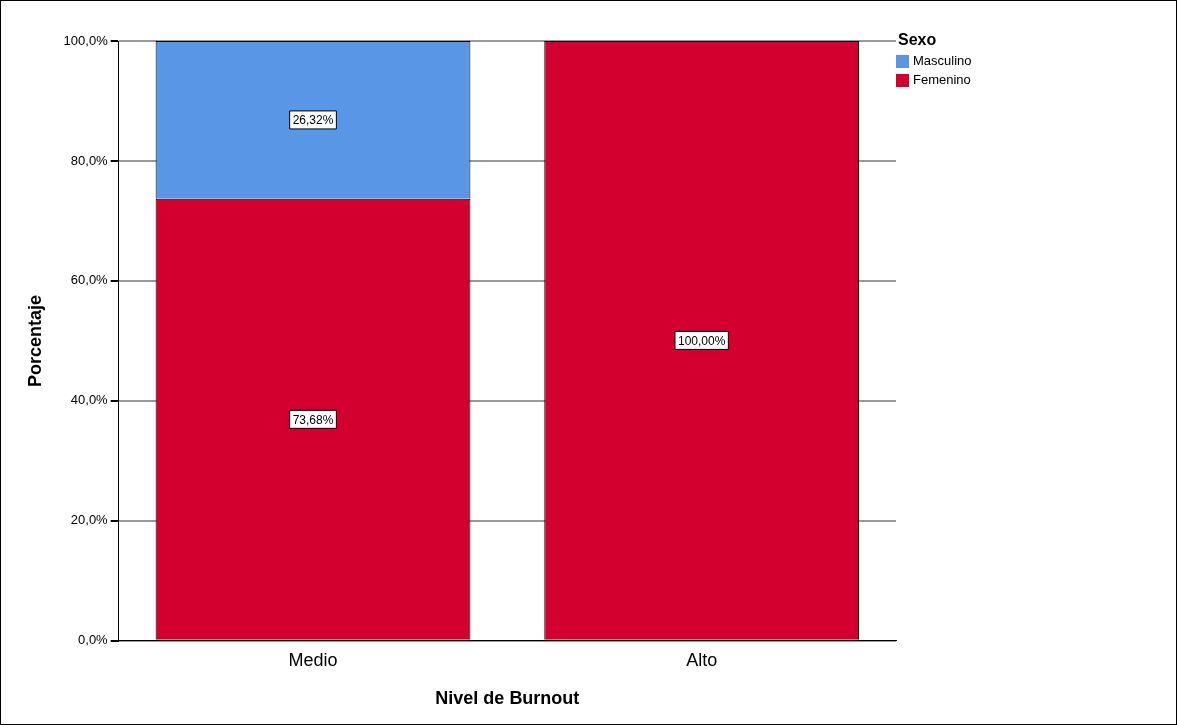 Image resolution: width=1177 pixels, height=725 pixels. What do you see at coordinates (89, 280) in the screenshot?
I see `y-tick-label: 60,0%` at bounding box center [89, 280].